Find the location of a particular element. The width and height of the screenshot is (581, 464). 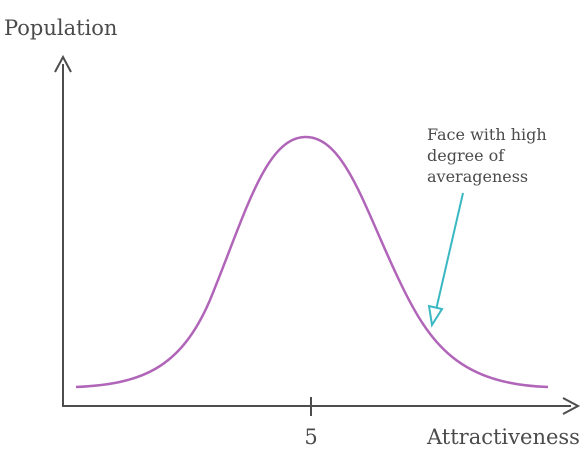

x-axis-label: Attractiveness is located at coordinates (503, 437).